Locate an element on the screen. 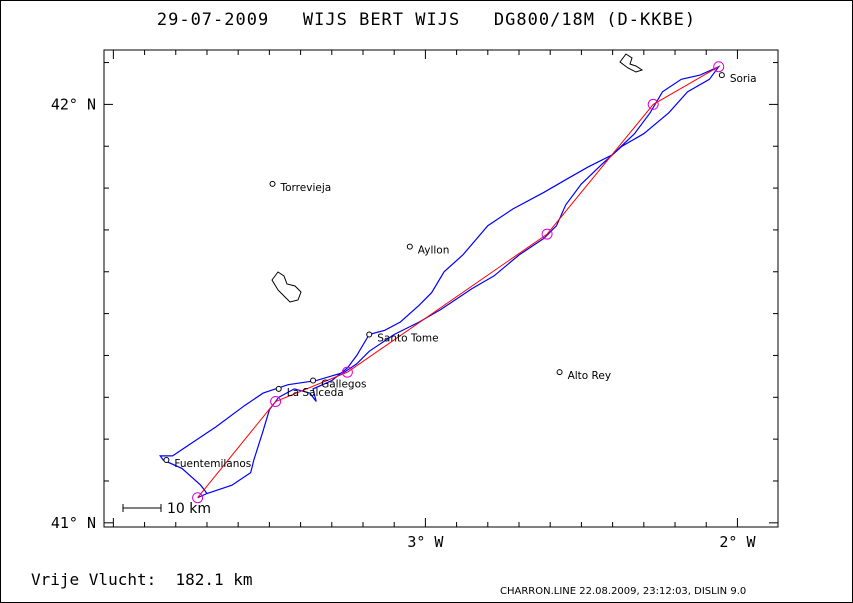 This screenshot has height=603, width=853. place-label: Torrevieja is located at coordinates (306, 188).